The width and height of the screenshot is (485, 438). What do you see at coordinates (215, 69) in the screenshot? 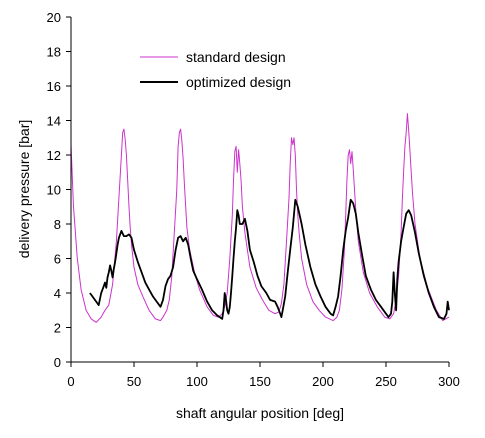
I see `legend: standard design optimized design` at bounding box center [215, 69].